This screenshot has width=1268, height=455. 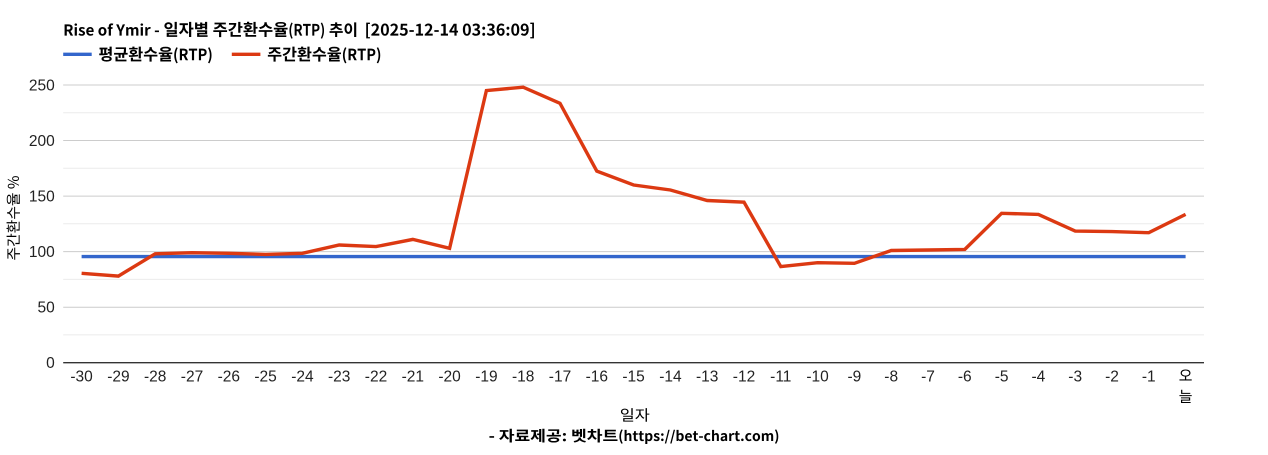 What do you see at coordinates (42, 86) in the screenshot?
I see `svg-text: 250` at bounding box center [42, 86].